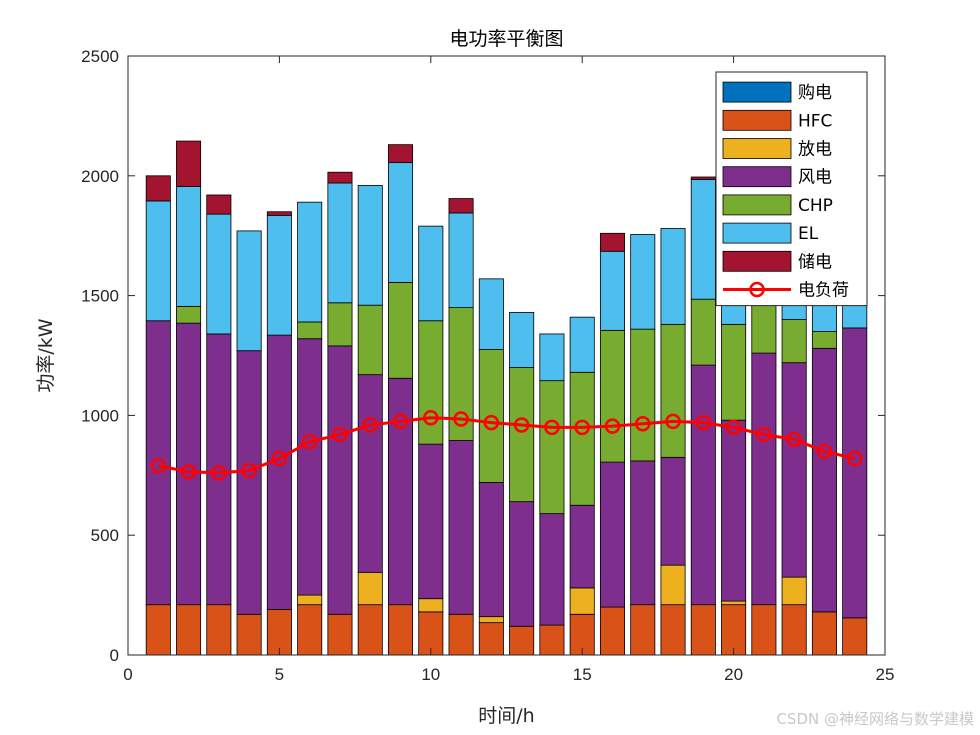  I want to click on bar-segment-EL-t1, so click(158, 261).